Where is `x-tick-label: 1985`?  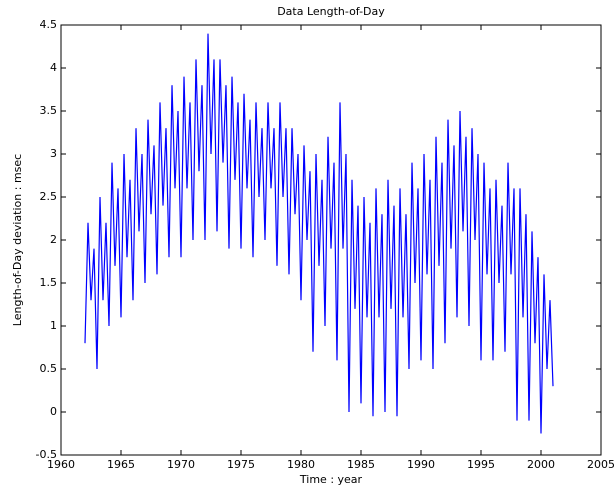
x-tick-label: 1985 is located at coordinates (361, 464).